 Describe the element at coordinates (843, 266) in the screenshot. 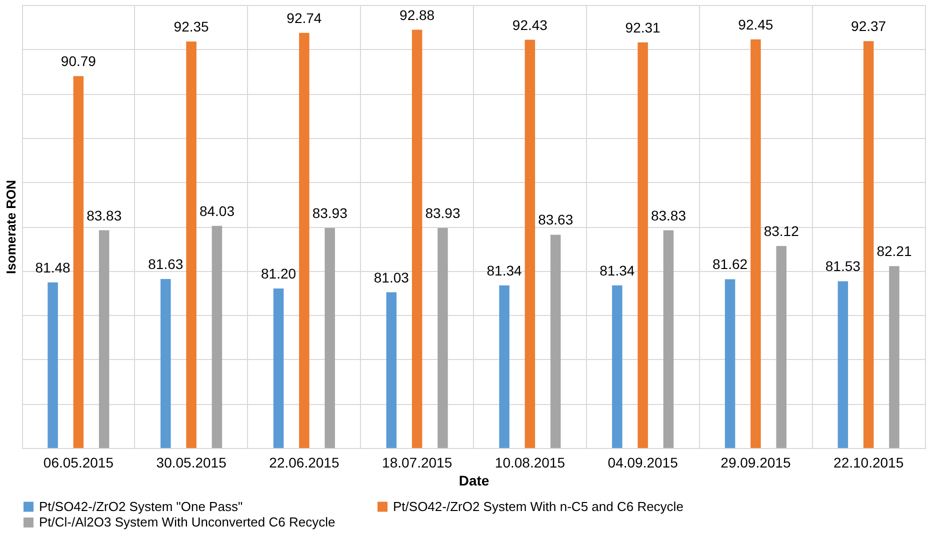

I see `data-label: 81.53` at that location.